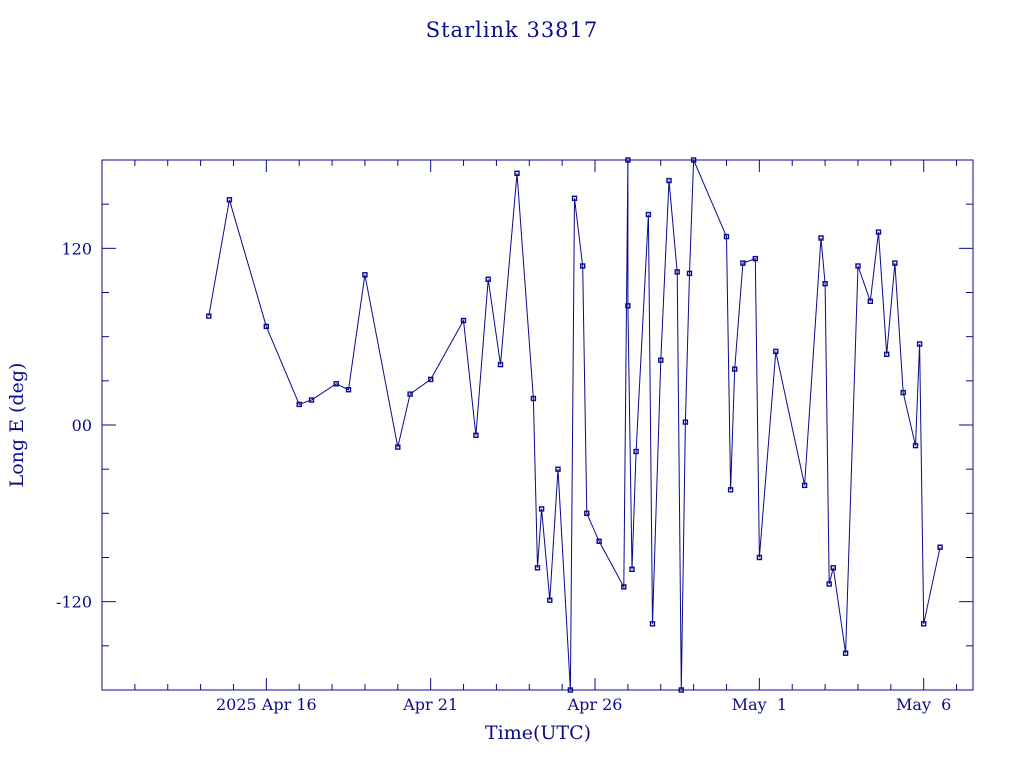 This screenshot has height=768, width=1024. What do you see at coordinates (266, 704) in the screenshot?
I see `x-tick-label: 2025 Apr 16` at bounding box center [266, 704].